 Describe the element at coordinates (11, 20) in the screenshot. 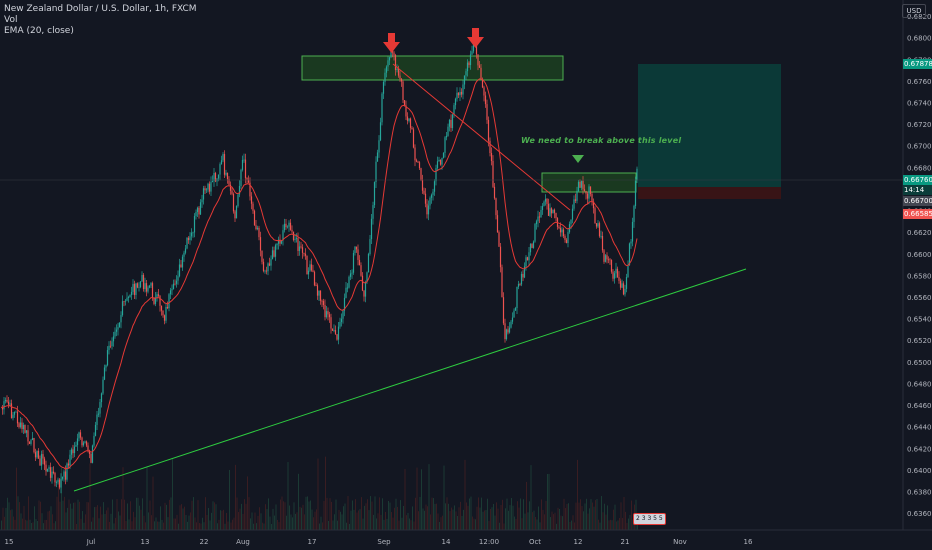

I see `volume-label: Vol` at that location.